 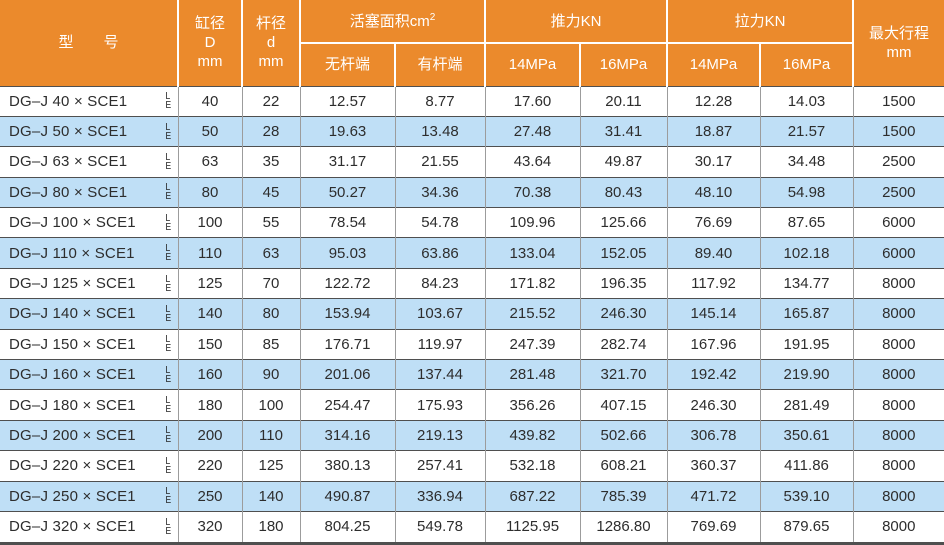 I want to click on thrust-14mpa-value: 133.04, so click(x=532, y=253).